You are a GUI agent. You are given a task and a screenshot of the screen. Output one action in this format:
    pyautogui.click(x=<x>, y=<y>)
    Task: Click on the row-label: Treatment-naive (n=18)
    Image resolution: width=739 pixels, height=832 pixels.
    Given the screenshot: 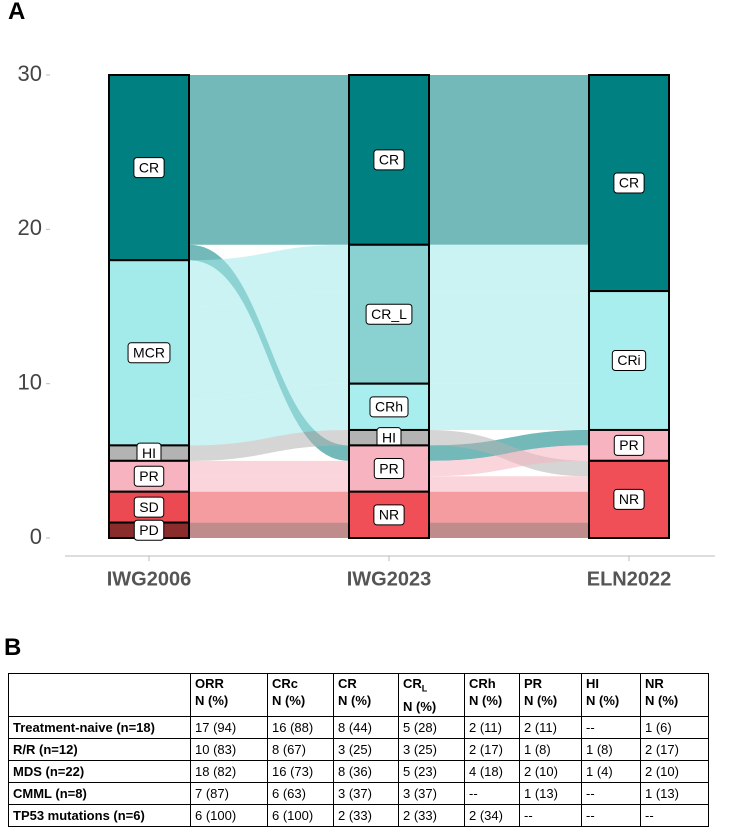 What is the action you would take?
    pyautogui.click(x=99, y=727)
    